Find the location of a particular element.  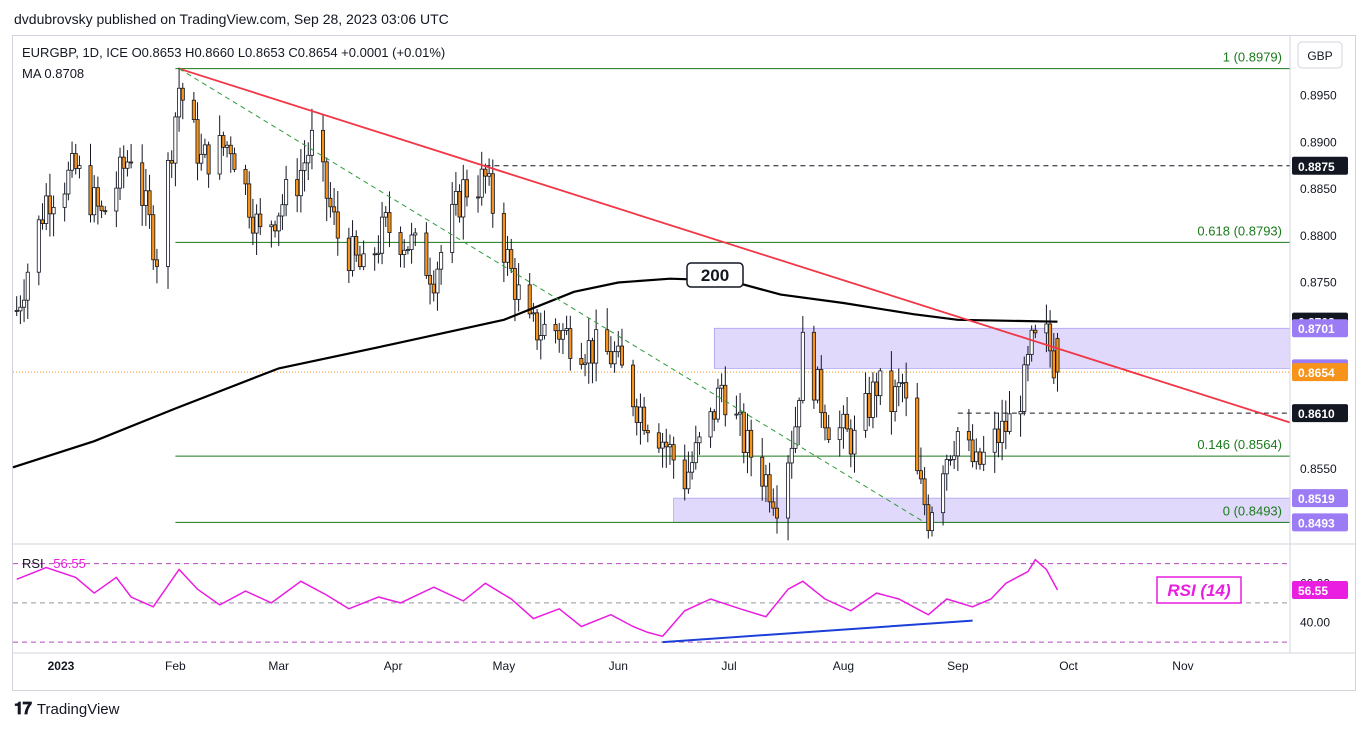

footer-brand: 𝟏𝟕 TradingView is located at coordinates (66, 709).